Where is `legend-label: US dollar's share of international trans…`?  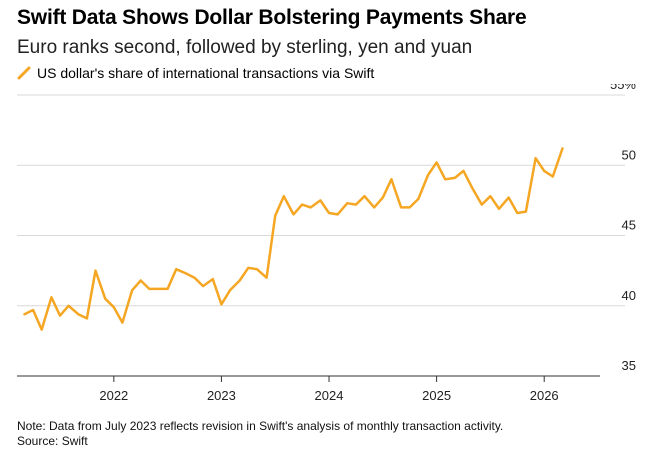 legend-label: US dollar's share of international trans… is located at coordinates (206, 73).